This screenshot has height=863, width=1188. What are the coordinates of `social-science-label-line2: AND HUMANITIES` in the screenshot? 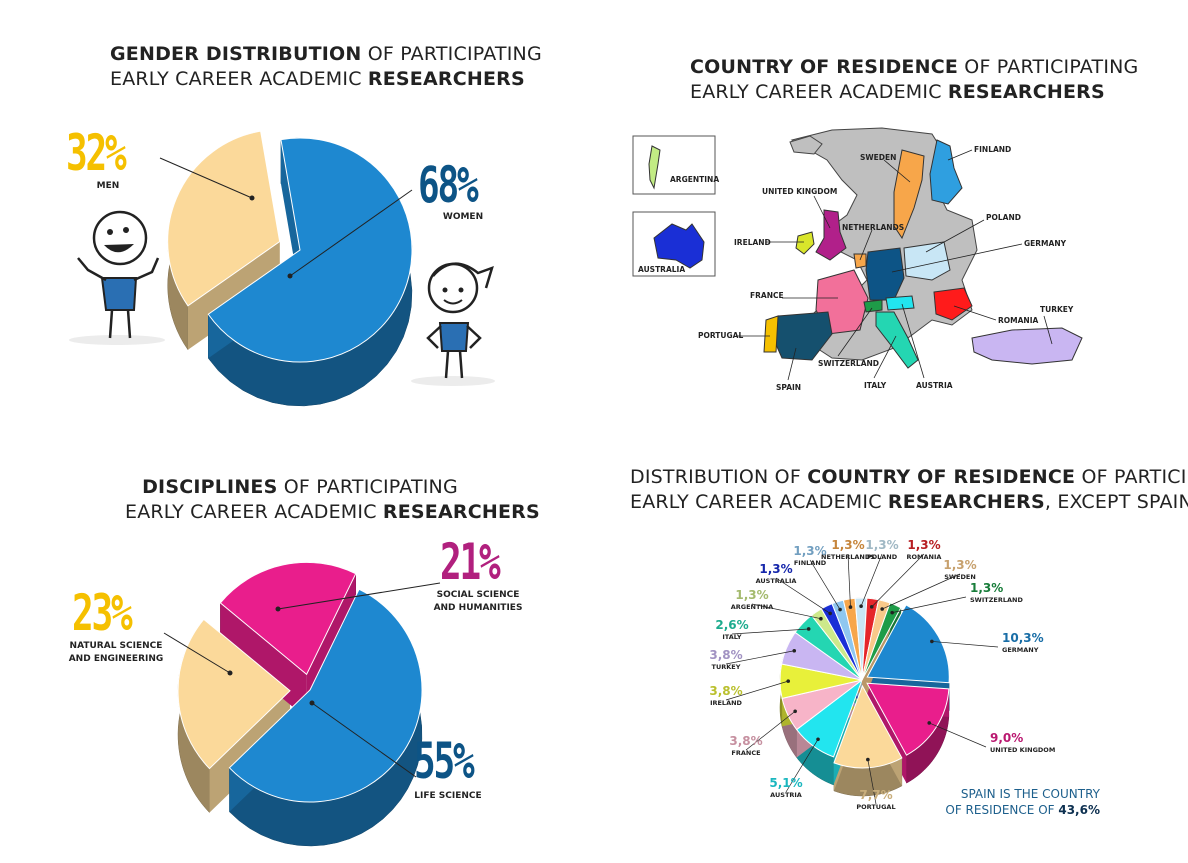 It's located at (478, 608).